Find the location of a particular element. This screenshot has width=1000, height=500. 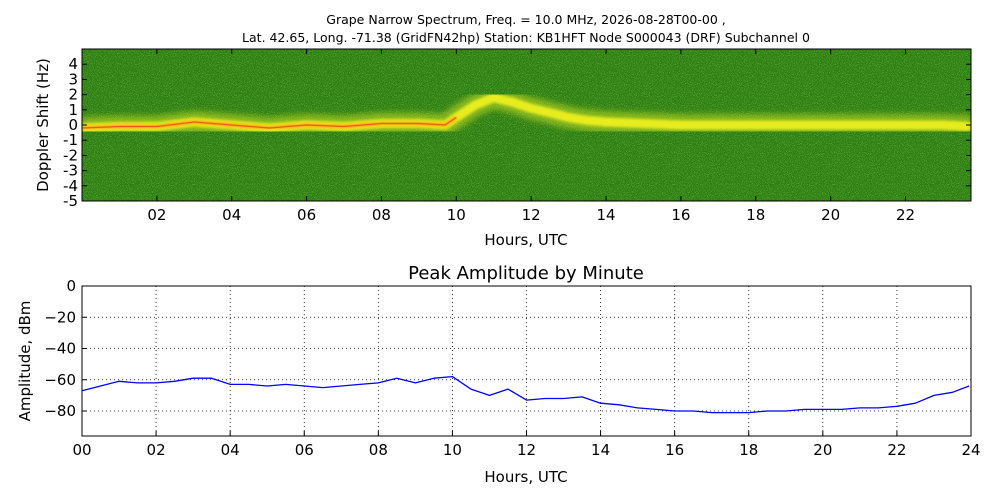

amplitude-y-axis-label: Amplitude, dBm is located at coordinates (25, 361).